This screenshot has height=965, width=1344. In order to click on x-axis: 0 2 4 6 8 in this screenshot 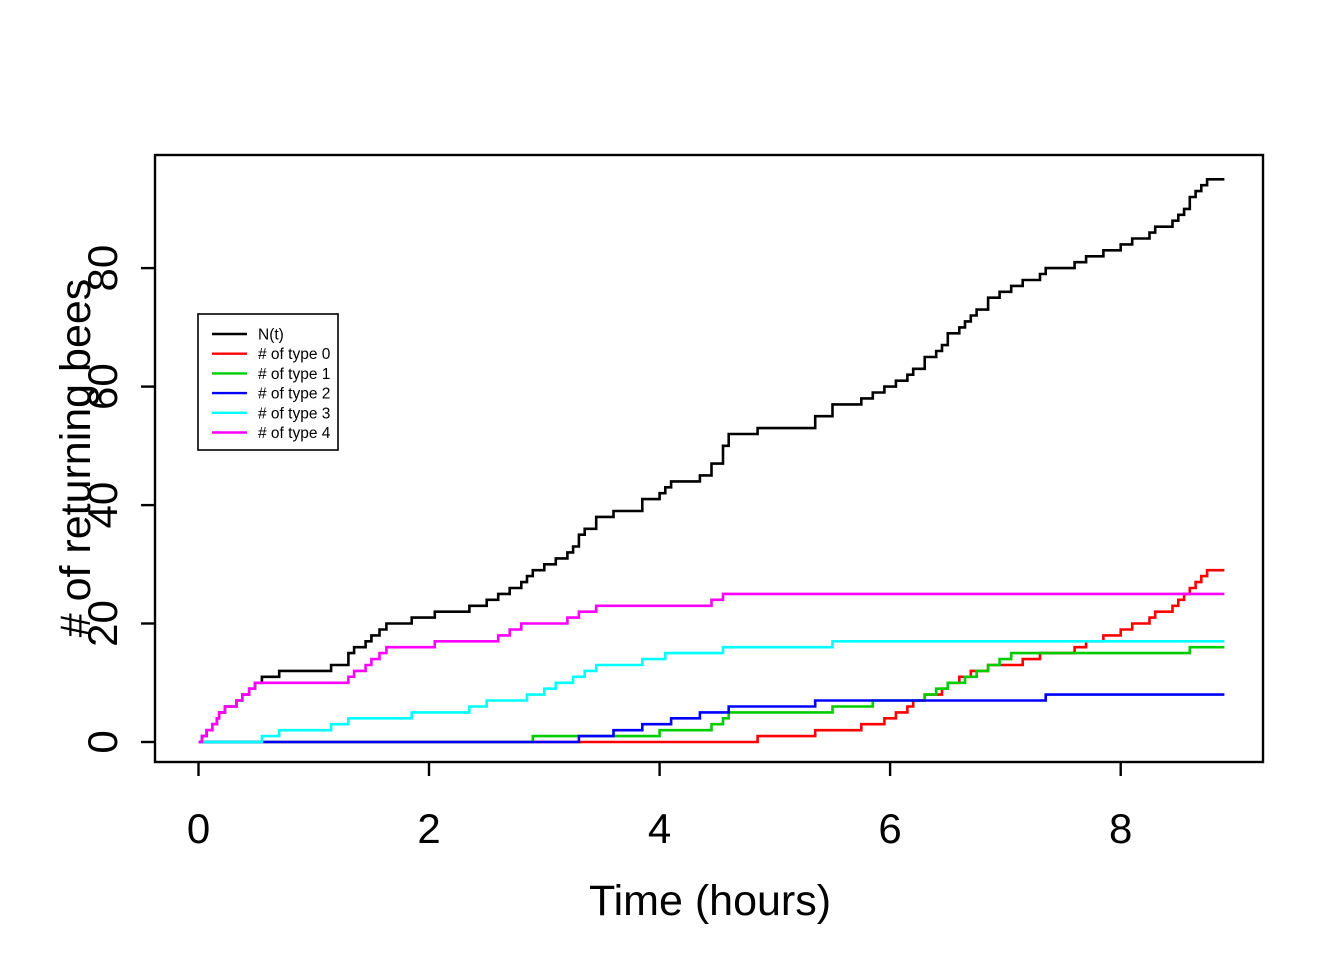, I will do `click(659, 807)`.